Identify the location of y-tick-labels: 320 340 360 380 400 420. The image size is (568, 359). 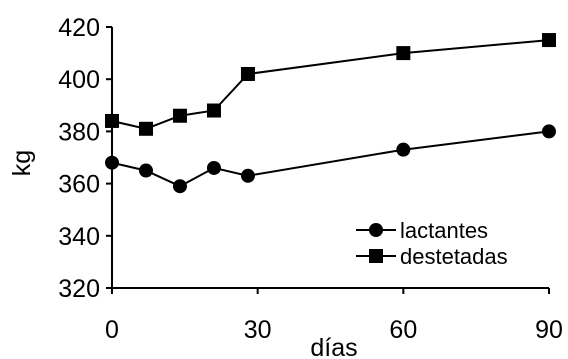
(79, 158).